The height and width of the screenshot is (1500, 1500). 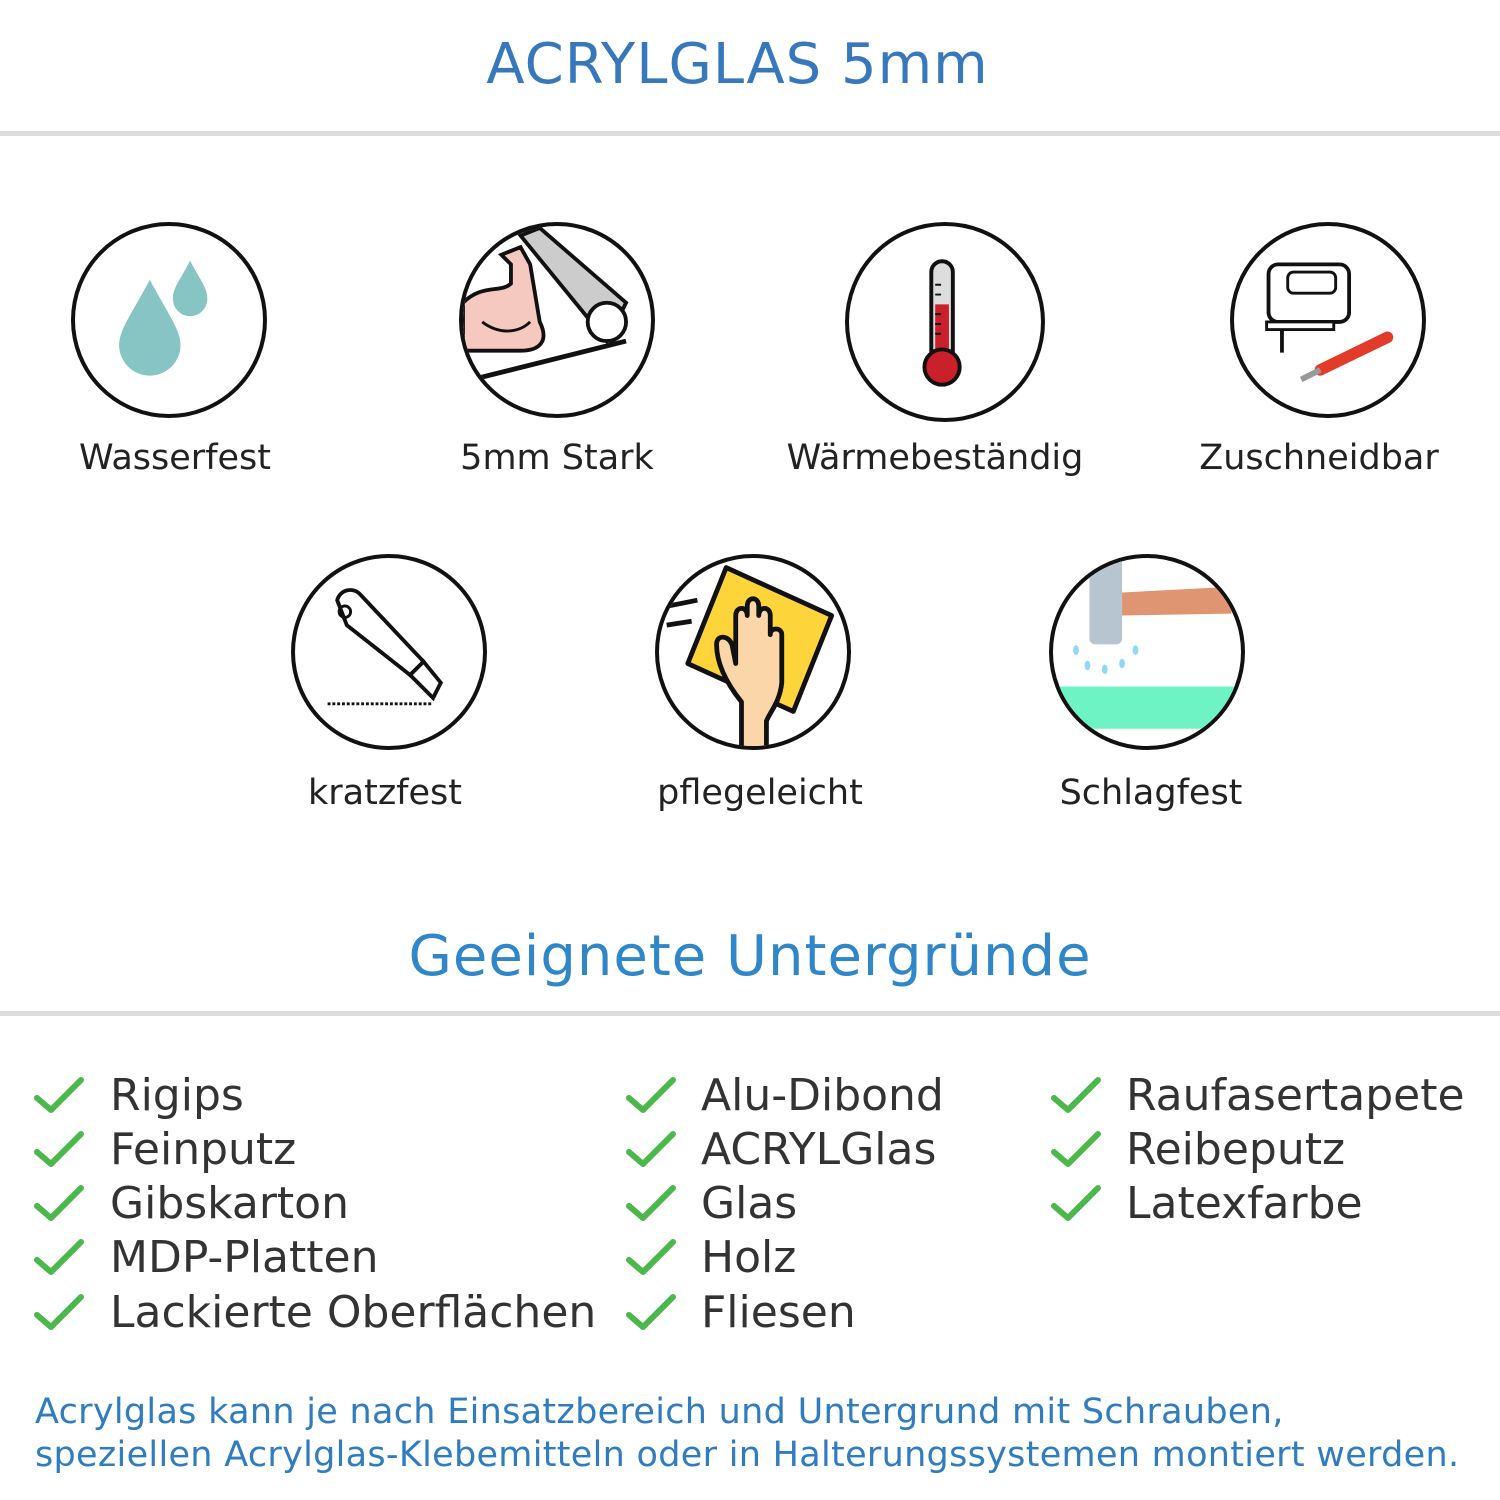 I want to click on feature-label-stark: 5mm Stark, so click(x=557, y=458).